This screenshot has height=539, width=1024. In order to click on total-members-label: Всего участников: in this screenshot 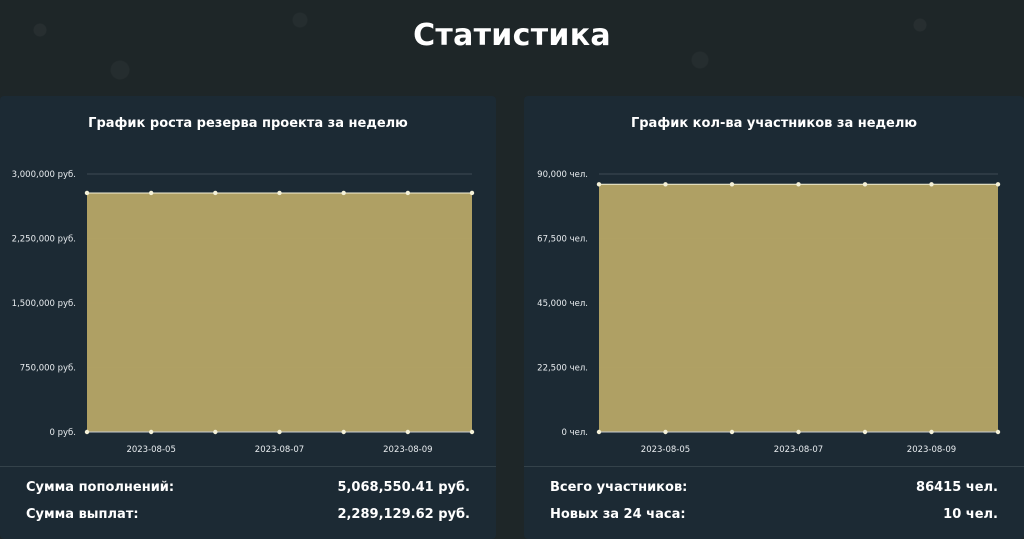, I will do `click(619, 487)`.